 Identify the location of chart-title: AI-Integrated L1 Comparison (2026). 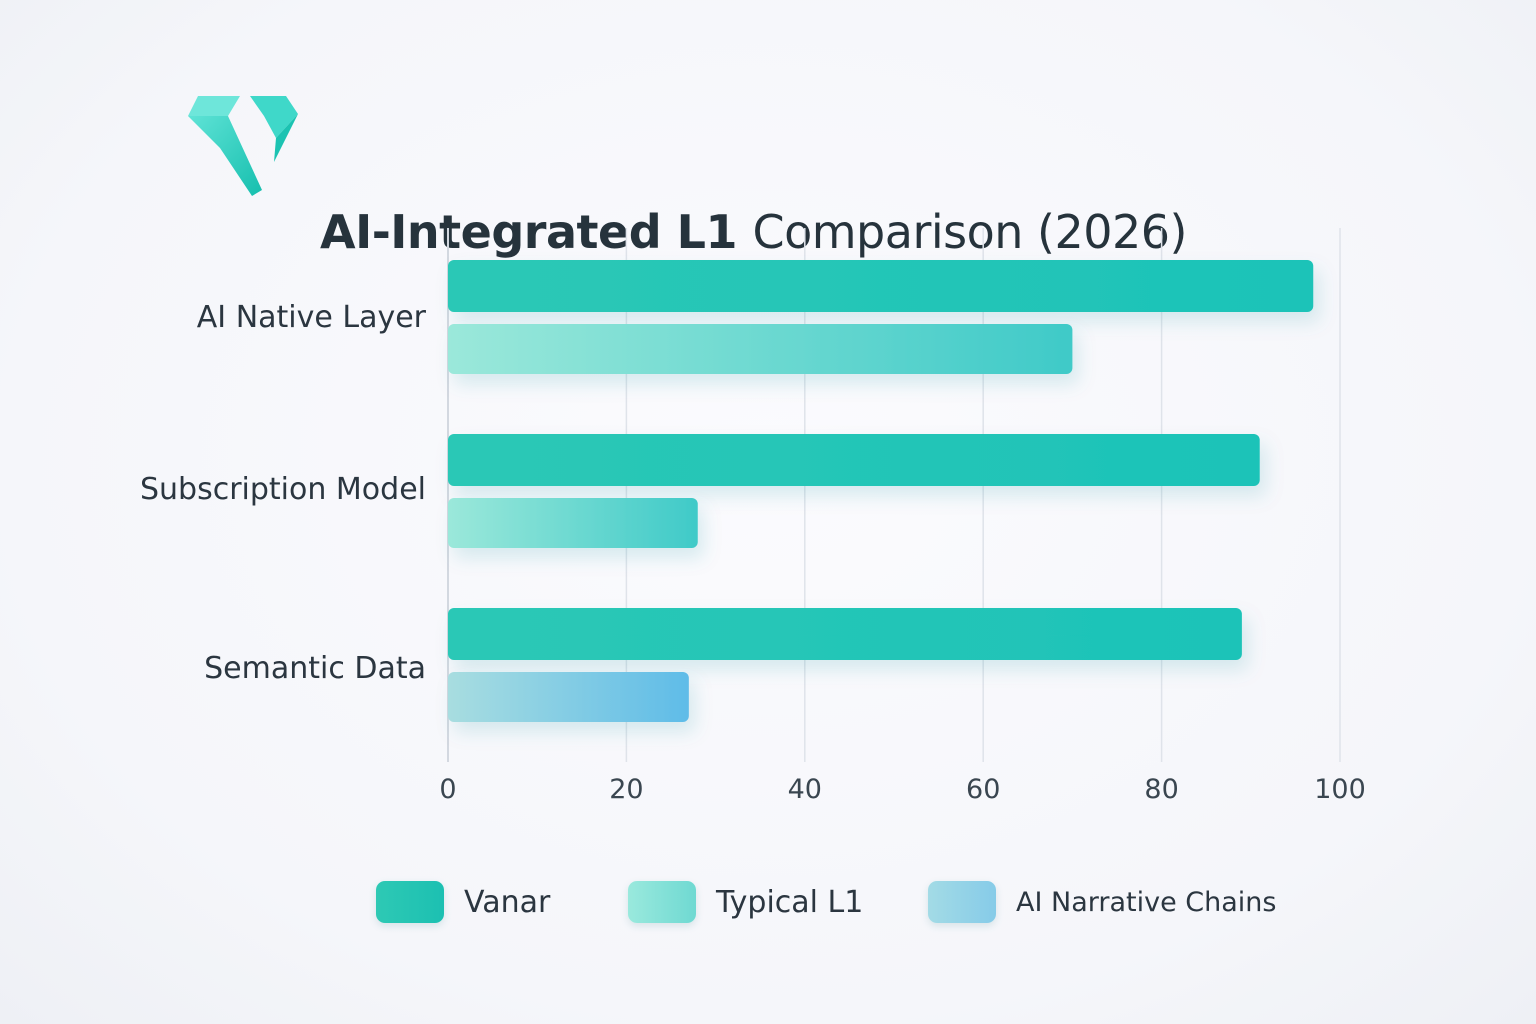
(753, 232).